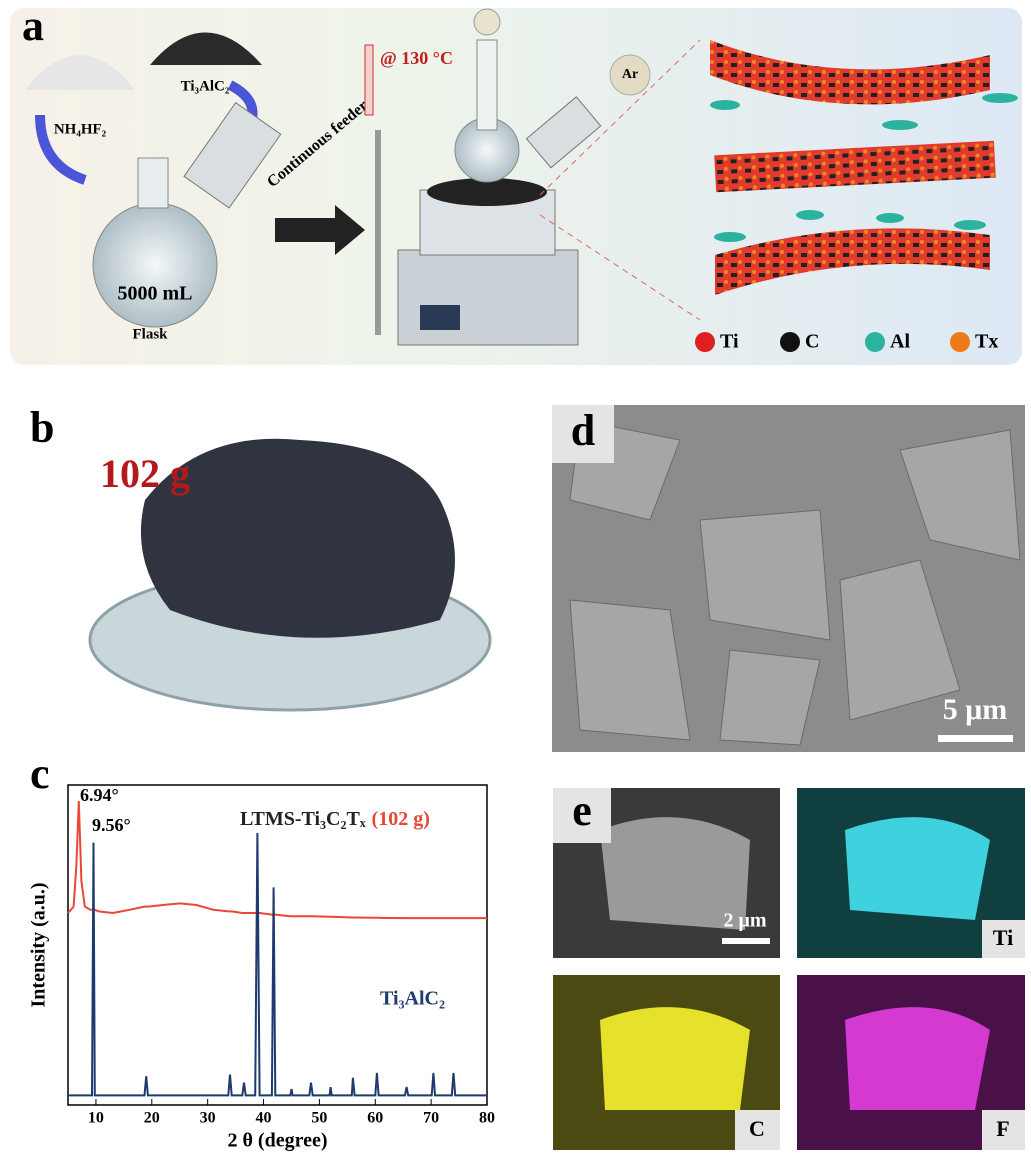 The width and height of the screenshot is (1031, 1154). Describe the element at coordinates (620, 180) in the screenshot. I see `zoom-line` at that location.